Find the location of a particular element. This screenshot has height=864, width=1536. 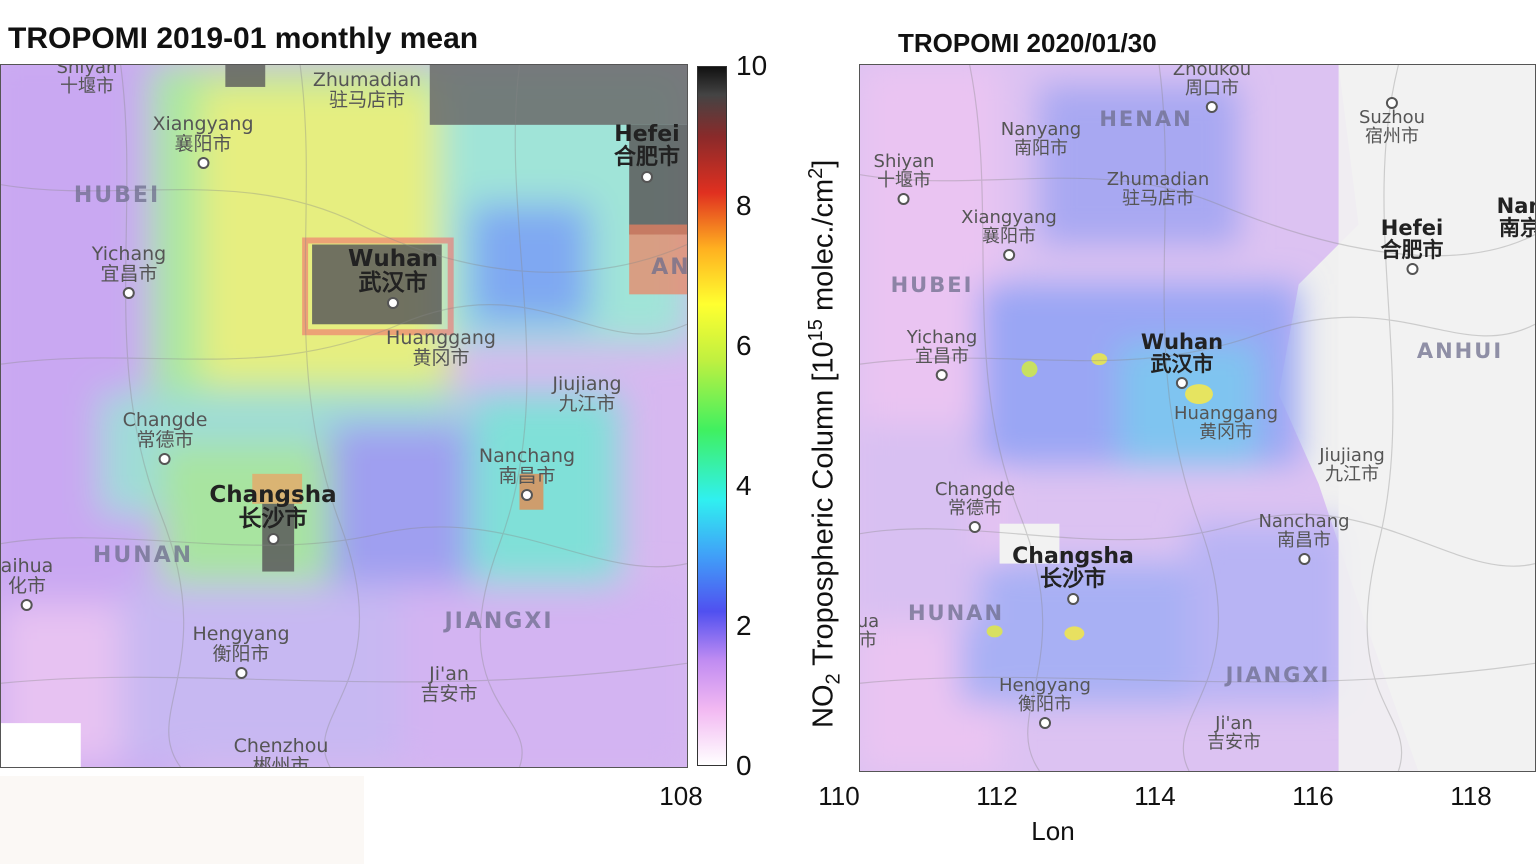

place-label: aihua 化市 is located at coordinates (27, 583).